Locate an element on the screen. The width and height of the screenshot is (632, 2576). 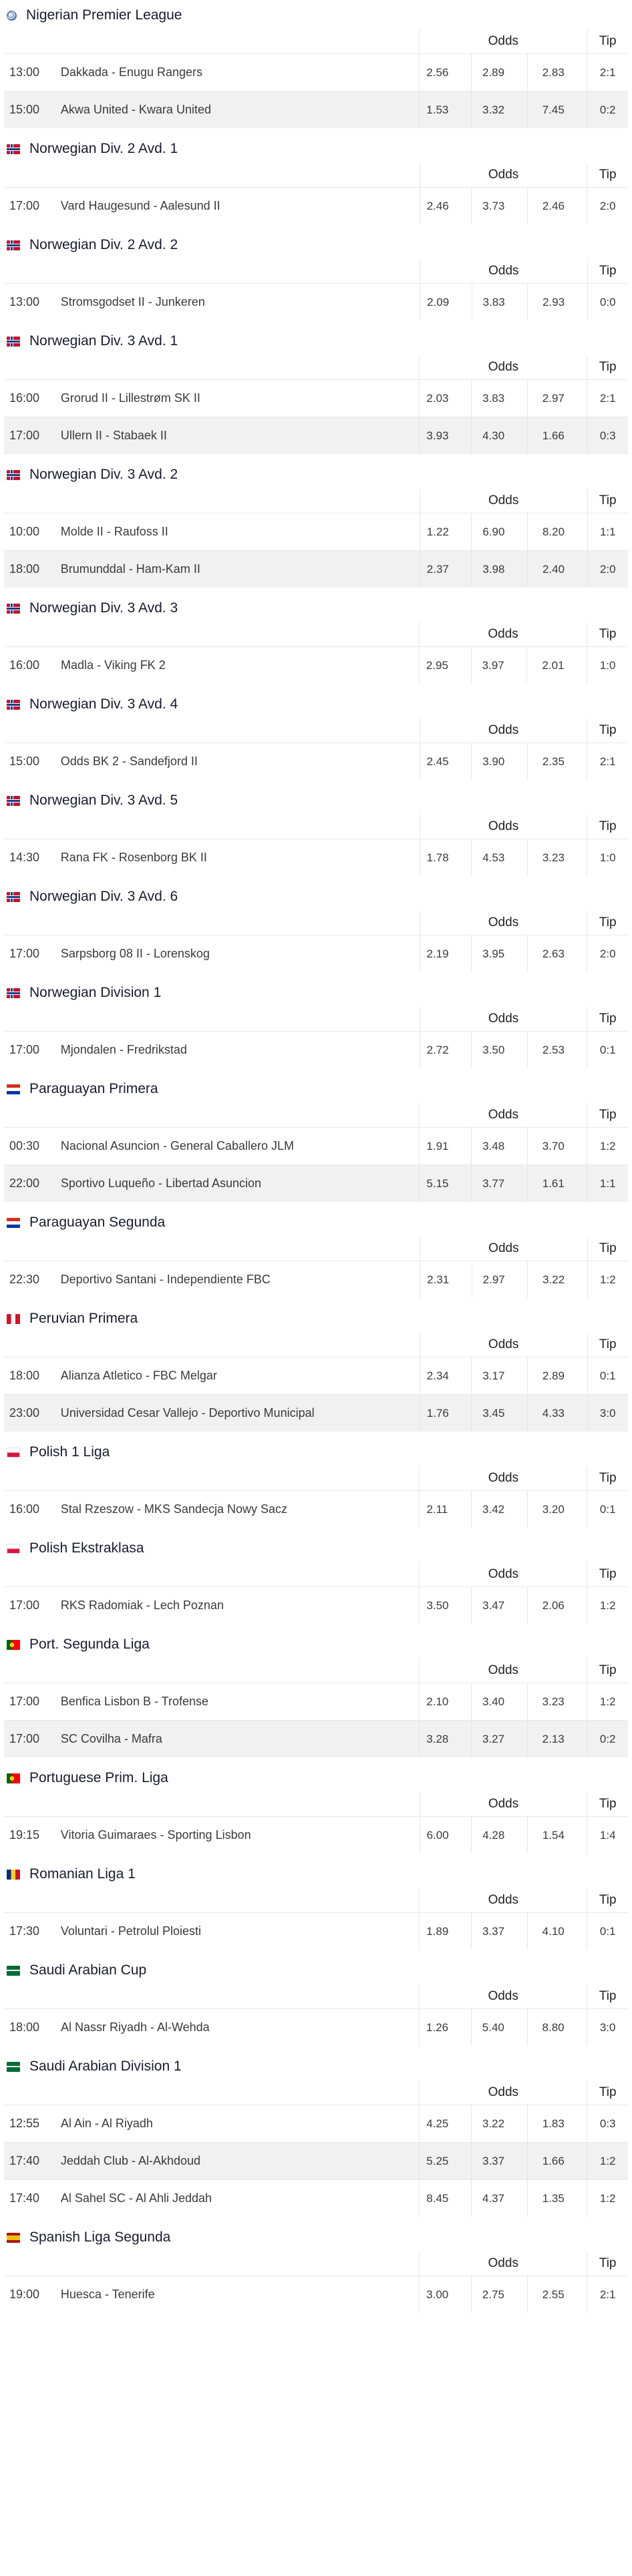
odds-home: 3.93 is located at coordinates (445, 435).